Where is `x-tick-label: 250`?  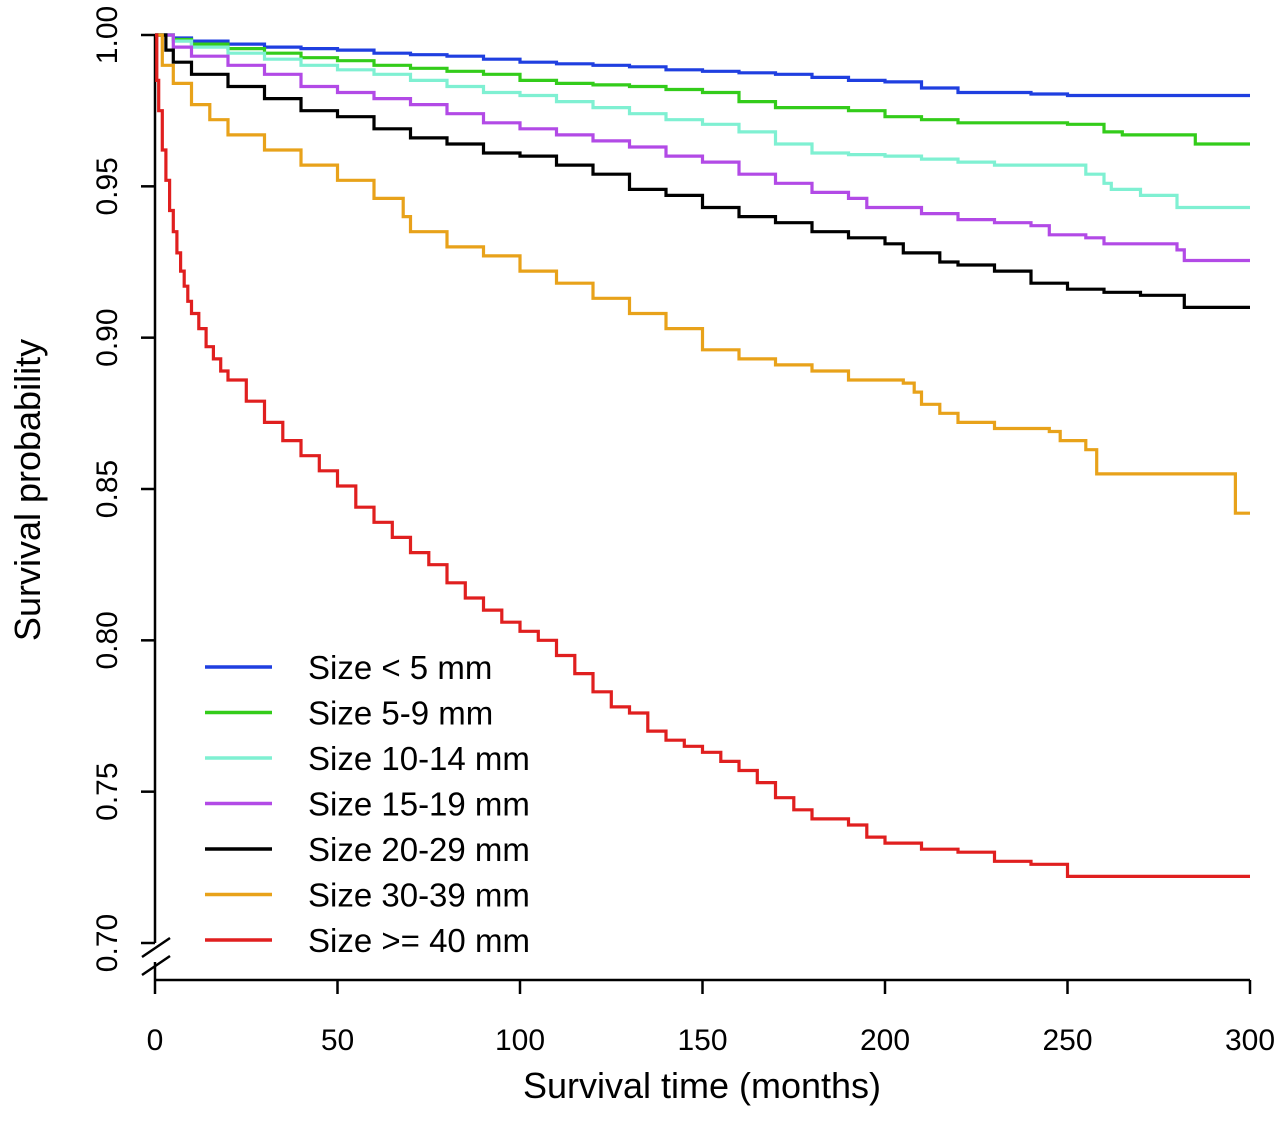
x-tick-label: 250 is located at coordinates (1067, 1040).